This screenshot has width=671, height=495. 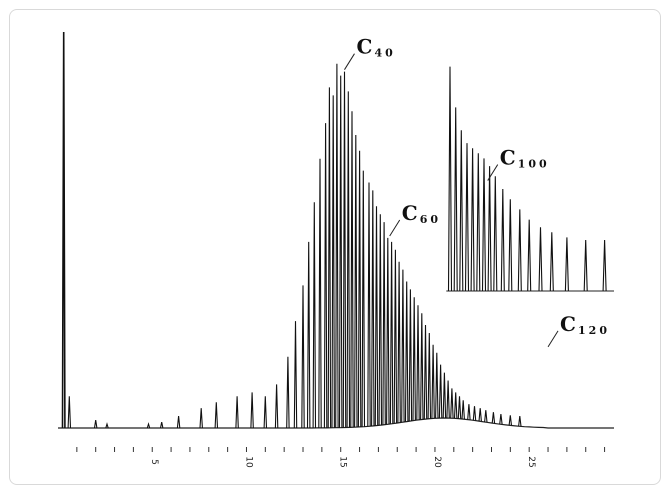 I want to click on x-axis: 5 10 15 20 25, so click(x=341, y=457).